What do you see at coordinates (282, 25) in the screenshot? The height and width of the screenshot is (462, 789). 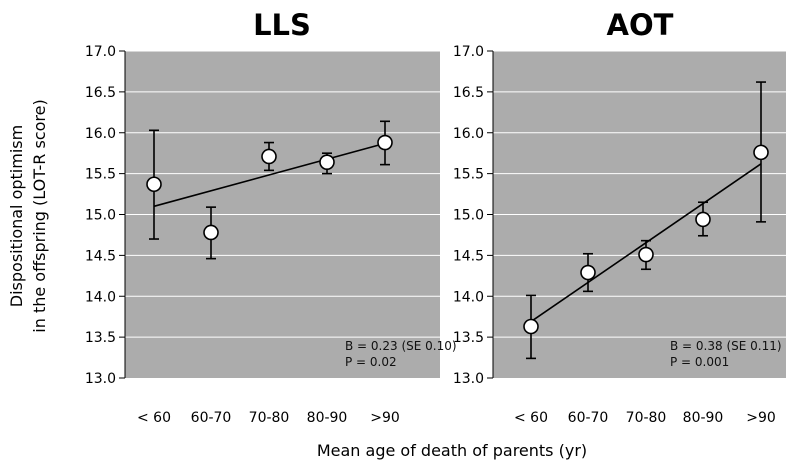 I see `panel-title: LLS` at bounding box center [282, 25].